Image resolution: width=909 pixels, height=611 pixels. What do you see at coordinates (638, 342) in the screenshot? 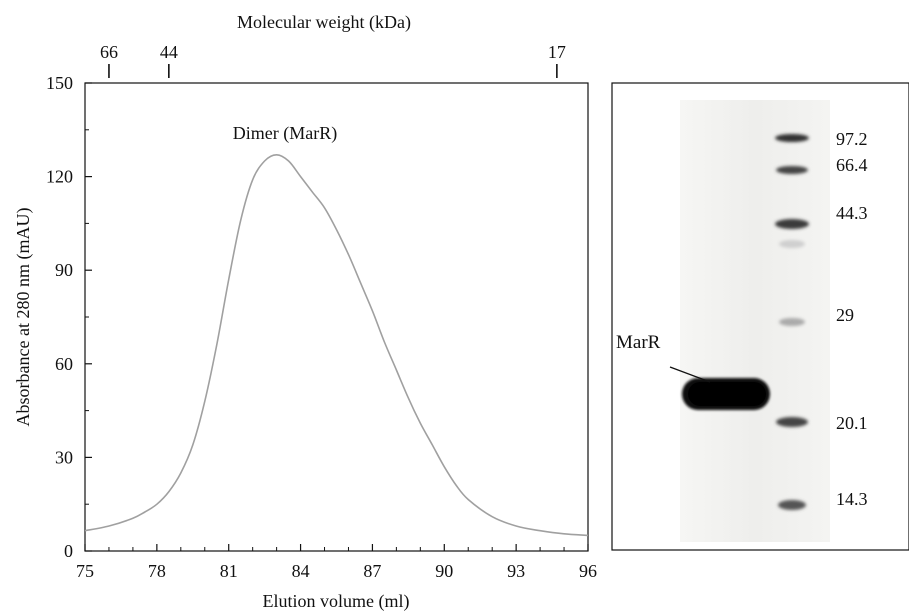
I see `sample-lane-label: MarR` at bounding box center [638, 342].